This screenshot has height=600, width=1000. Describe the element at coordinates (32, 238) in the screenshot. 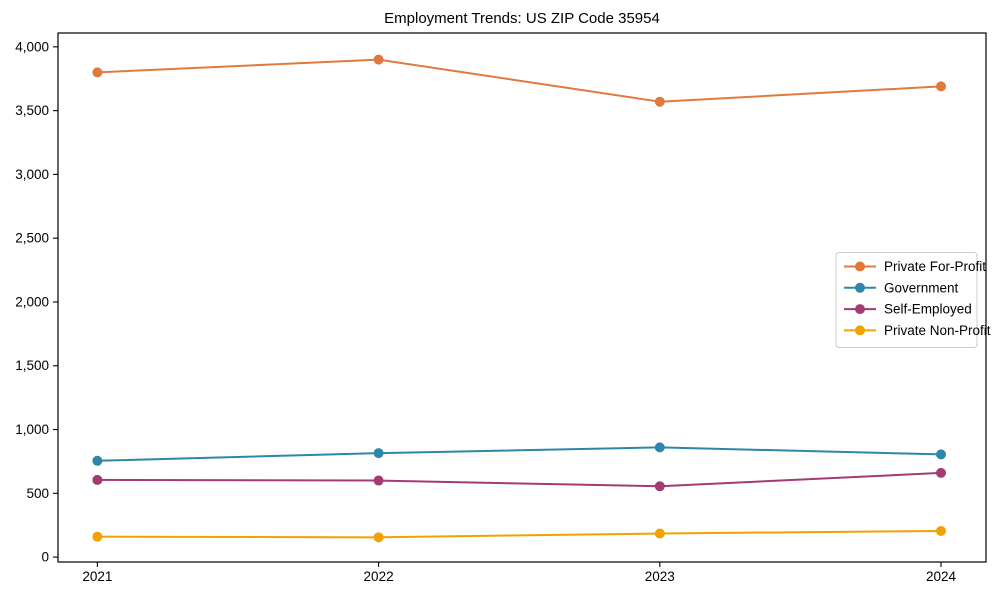

I see `y-tick-label: 2,500` at that location.